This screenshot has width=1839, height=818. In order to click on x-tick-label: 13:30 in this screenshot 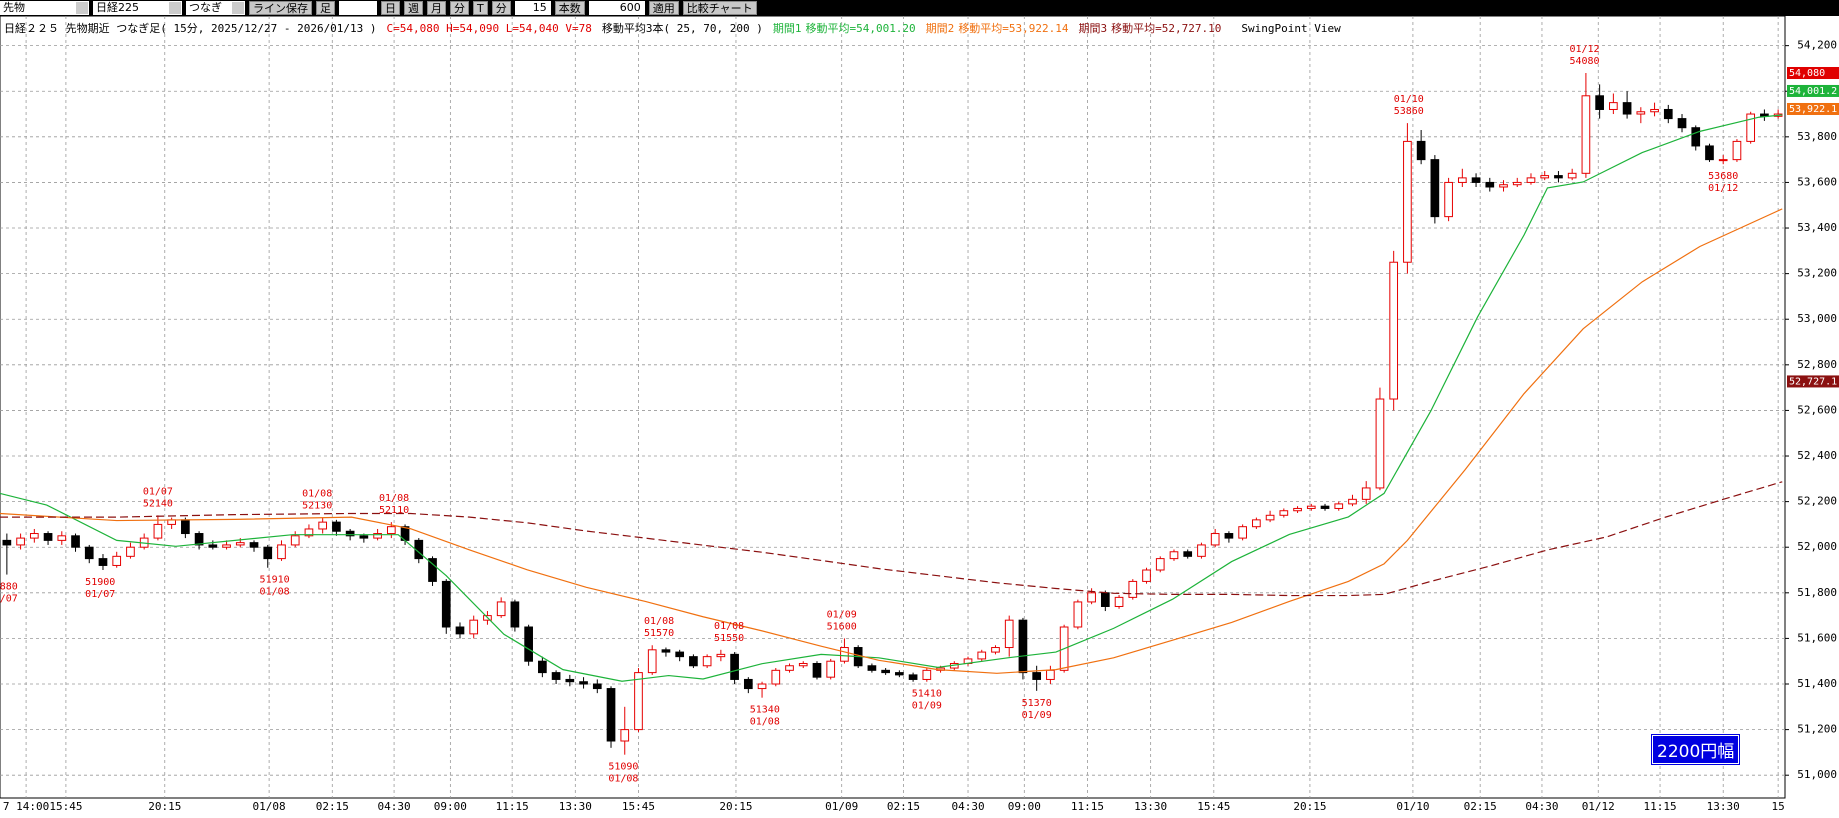, I will do `click(575, 806)`.